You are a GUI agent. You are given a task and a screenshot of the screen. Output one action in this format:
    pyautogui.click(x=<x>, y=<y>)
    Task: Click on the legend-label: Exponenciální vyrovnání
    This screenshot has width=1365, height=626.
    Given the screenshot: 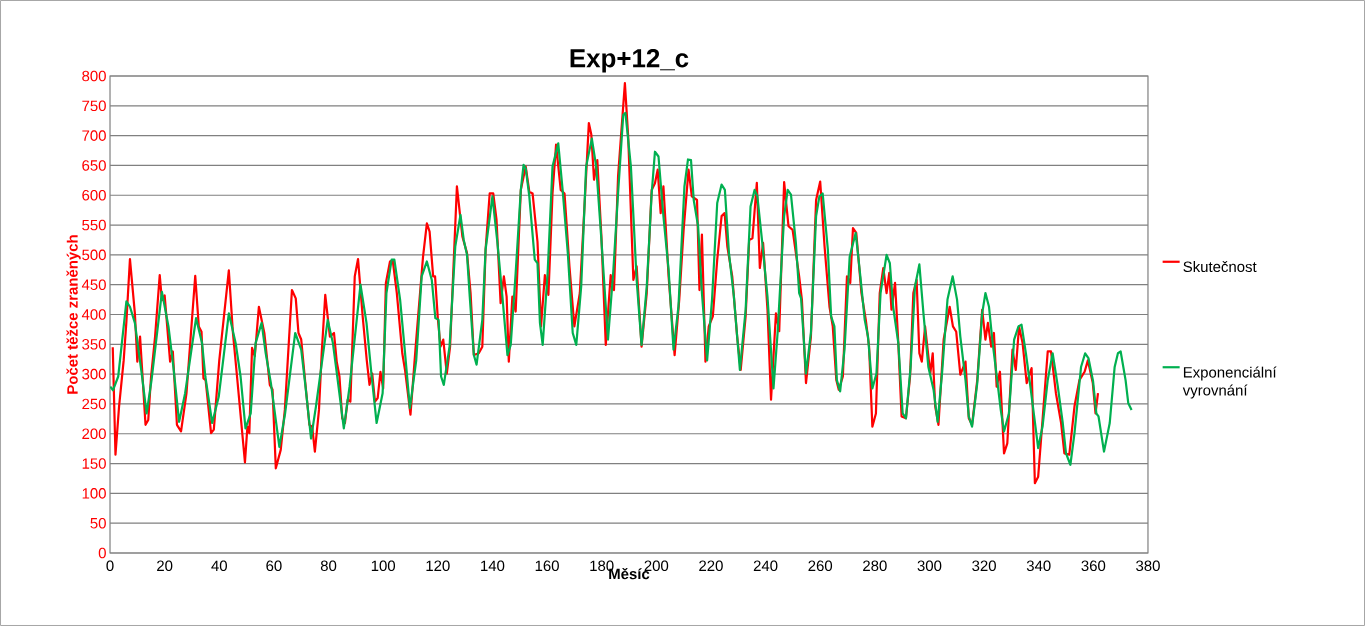 What is the action you would take?
    pyautogui.click(x=1229, y=382)
    